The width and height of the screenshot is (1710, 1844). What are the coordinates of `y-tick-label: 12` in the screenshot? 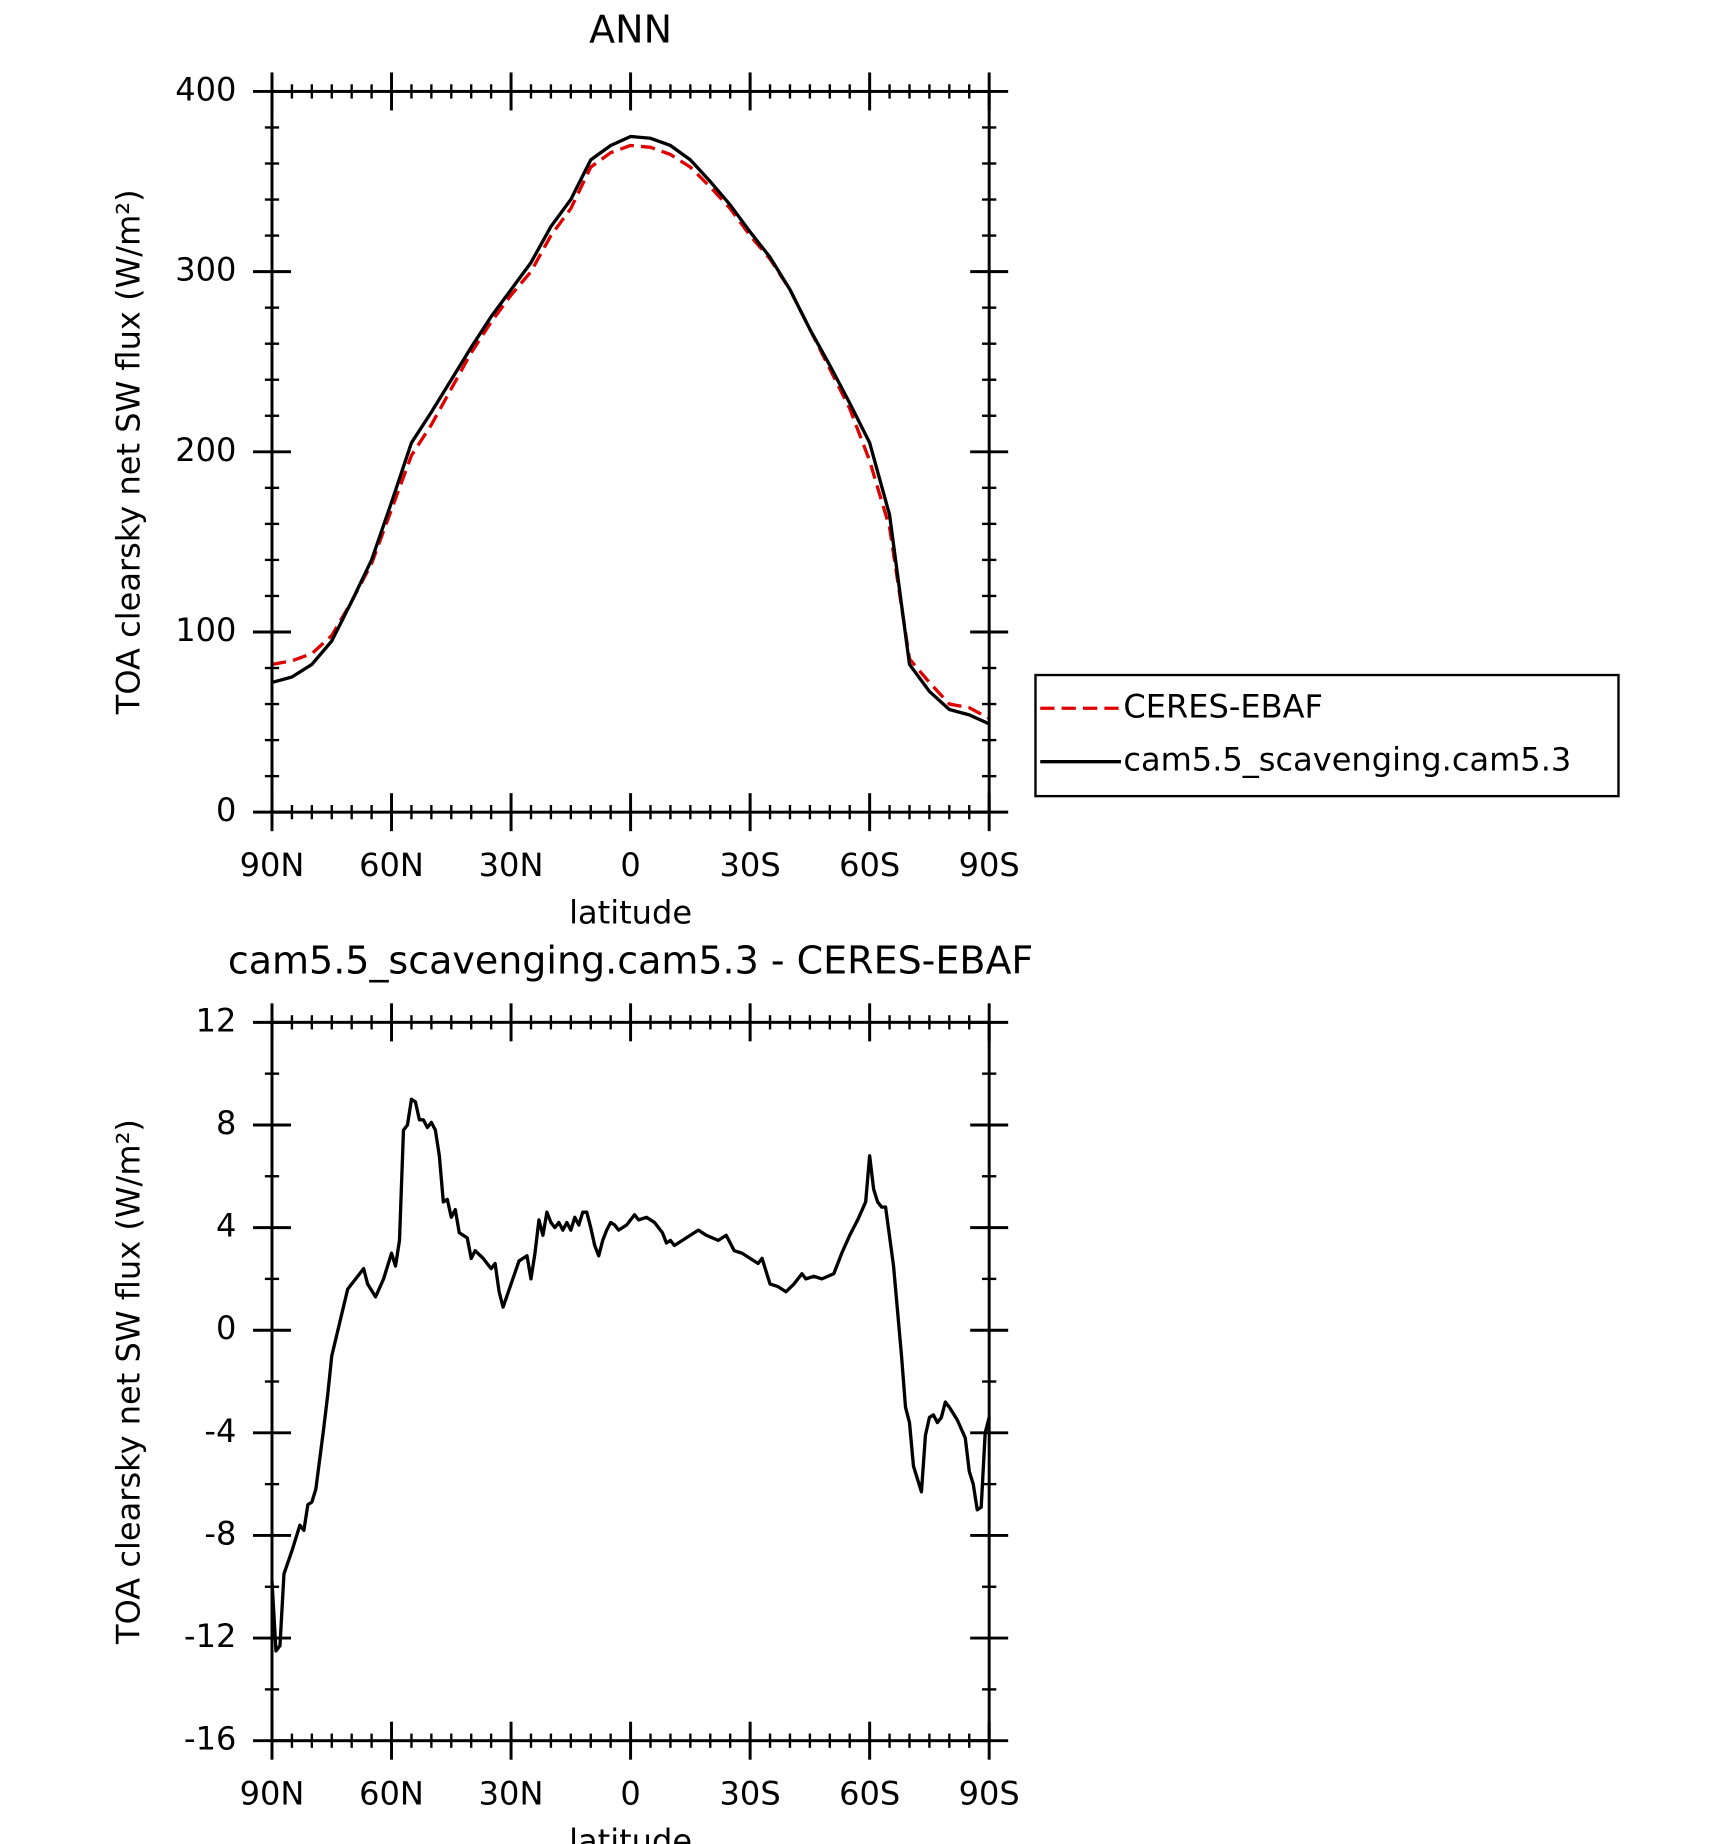 It's located at (216, 1020).